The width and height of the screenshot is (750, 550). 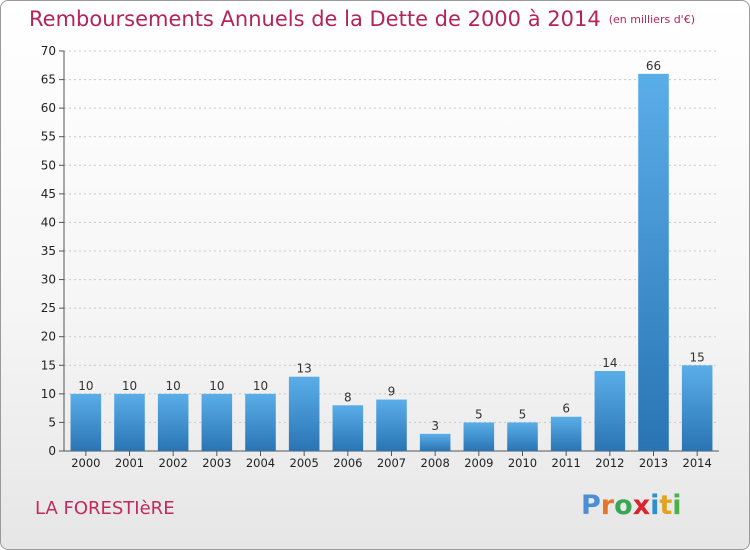 I want to click on y-tick-label: 65, so click(x=48, y=80).